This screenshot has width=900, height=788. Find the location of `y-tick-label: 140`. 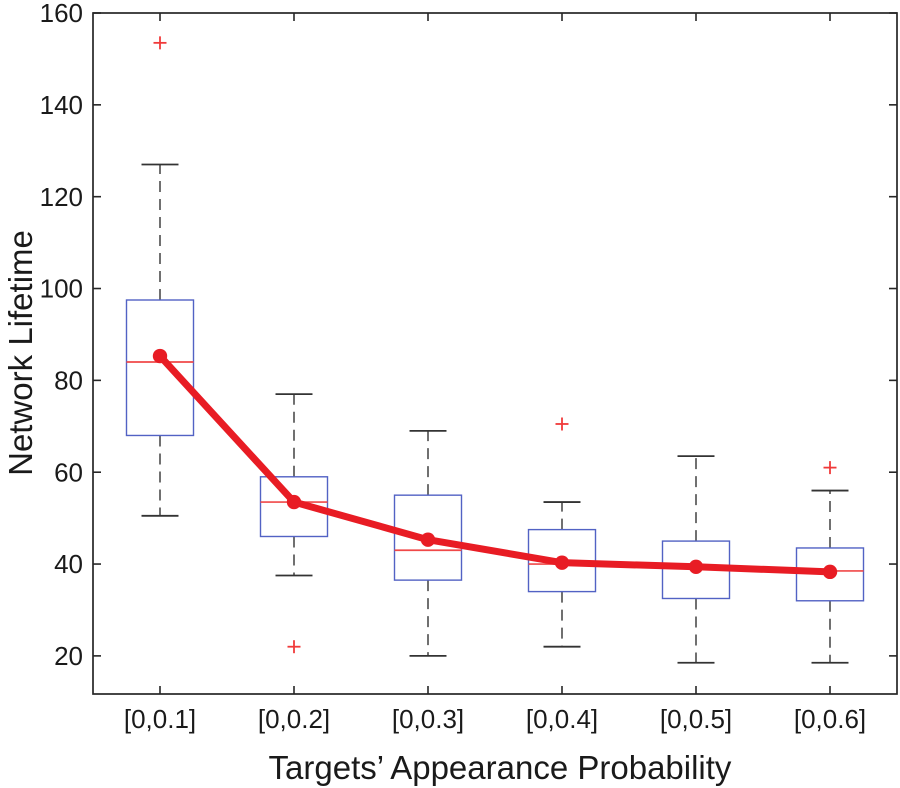

y-tick-label: 140 is located at coordinates (61, 105).